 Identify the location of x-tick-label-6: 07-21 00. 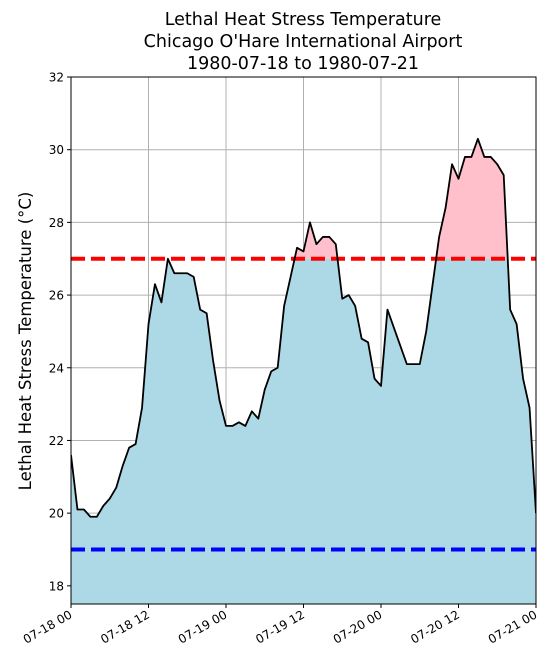
(513, 626).